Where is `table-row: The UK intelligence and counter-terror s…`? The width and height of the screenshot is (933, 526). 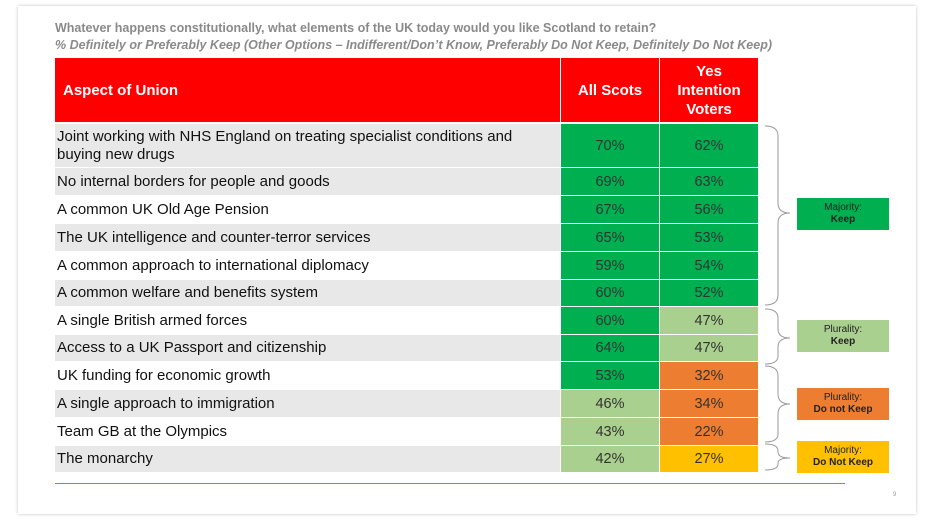 table-row: The UK intelligence and counter-terror s… is located at coordinates (406, 237).